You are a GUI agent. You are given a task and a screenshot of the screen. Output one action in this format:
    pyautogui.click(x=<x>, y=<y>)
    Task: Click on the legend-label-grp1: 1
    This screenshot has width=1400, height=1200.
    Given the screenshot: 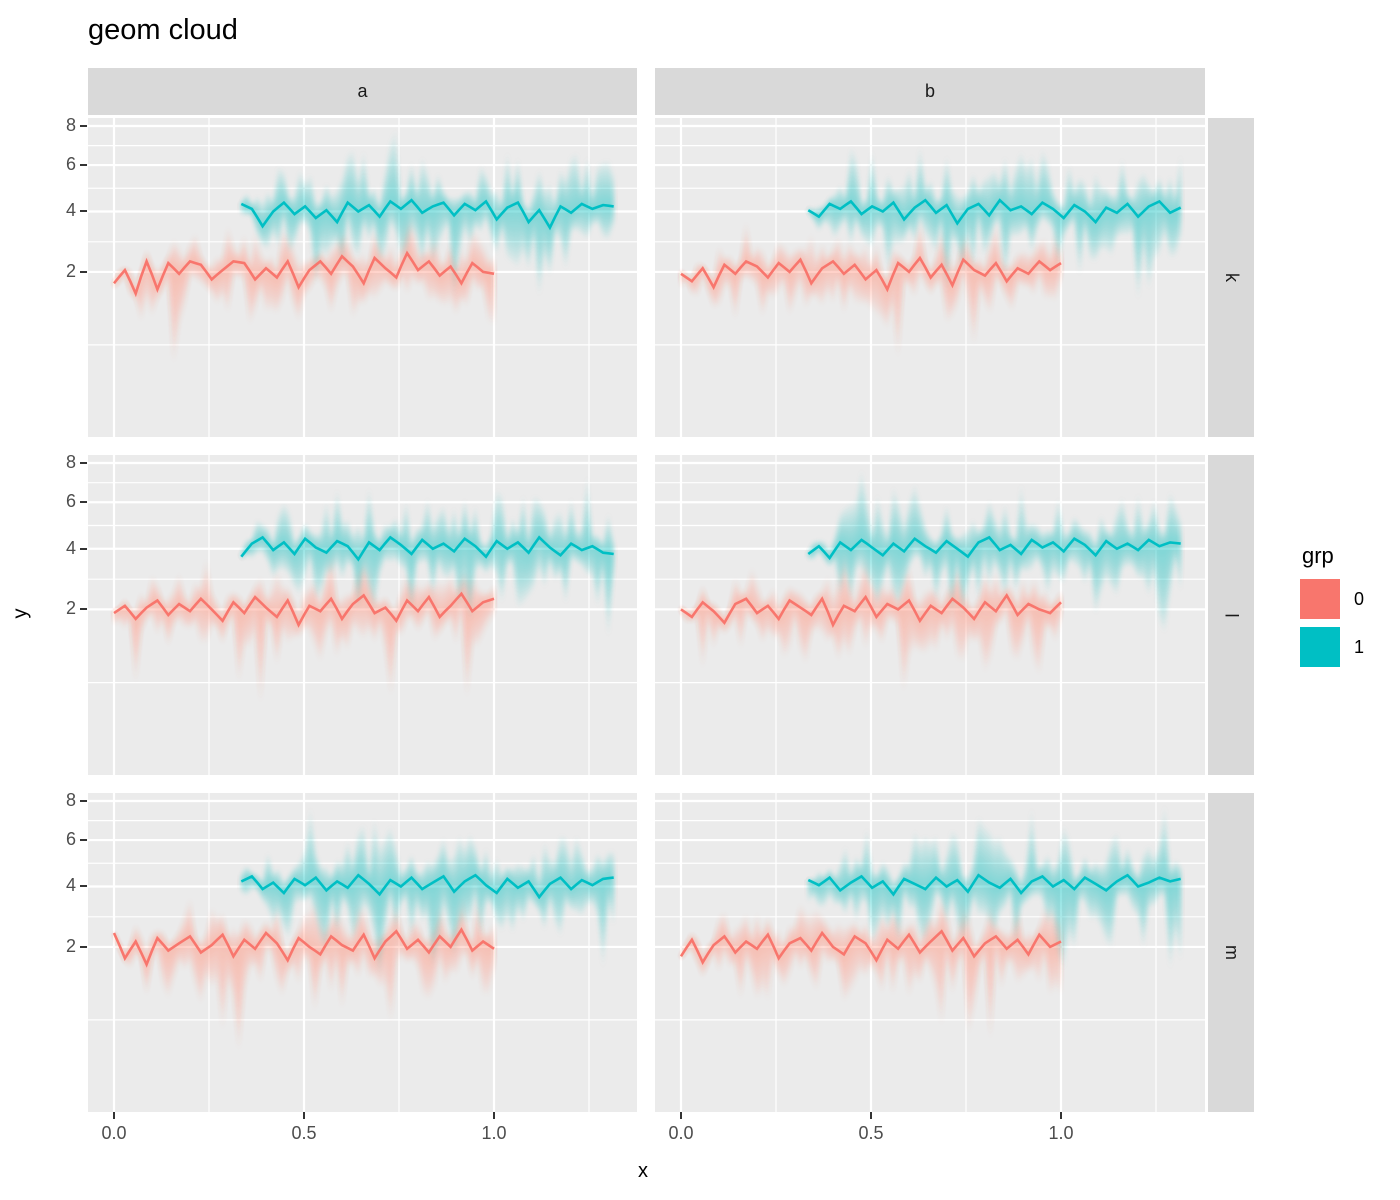 What is the action you would take?
    pyautogui.click(x=1359, y=646)
    